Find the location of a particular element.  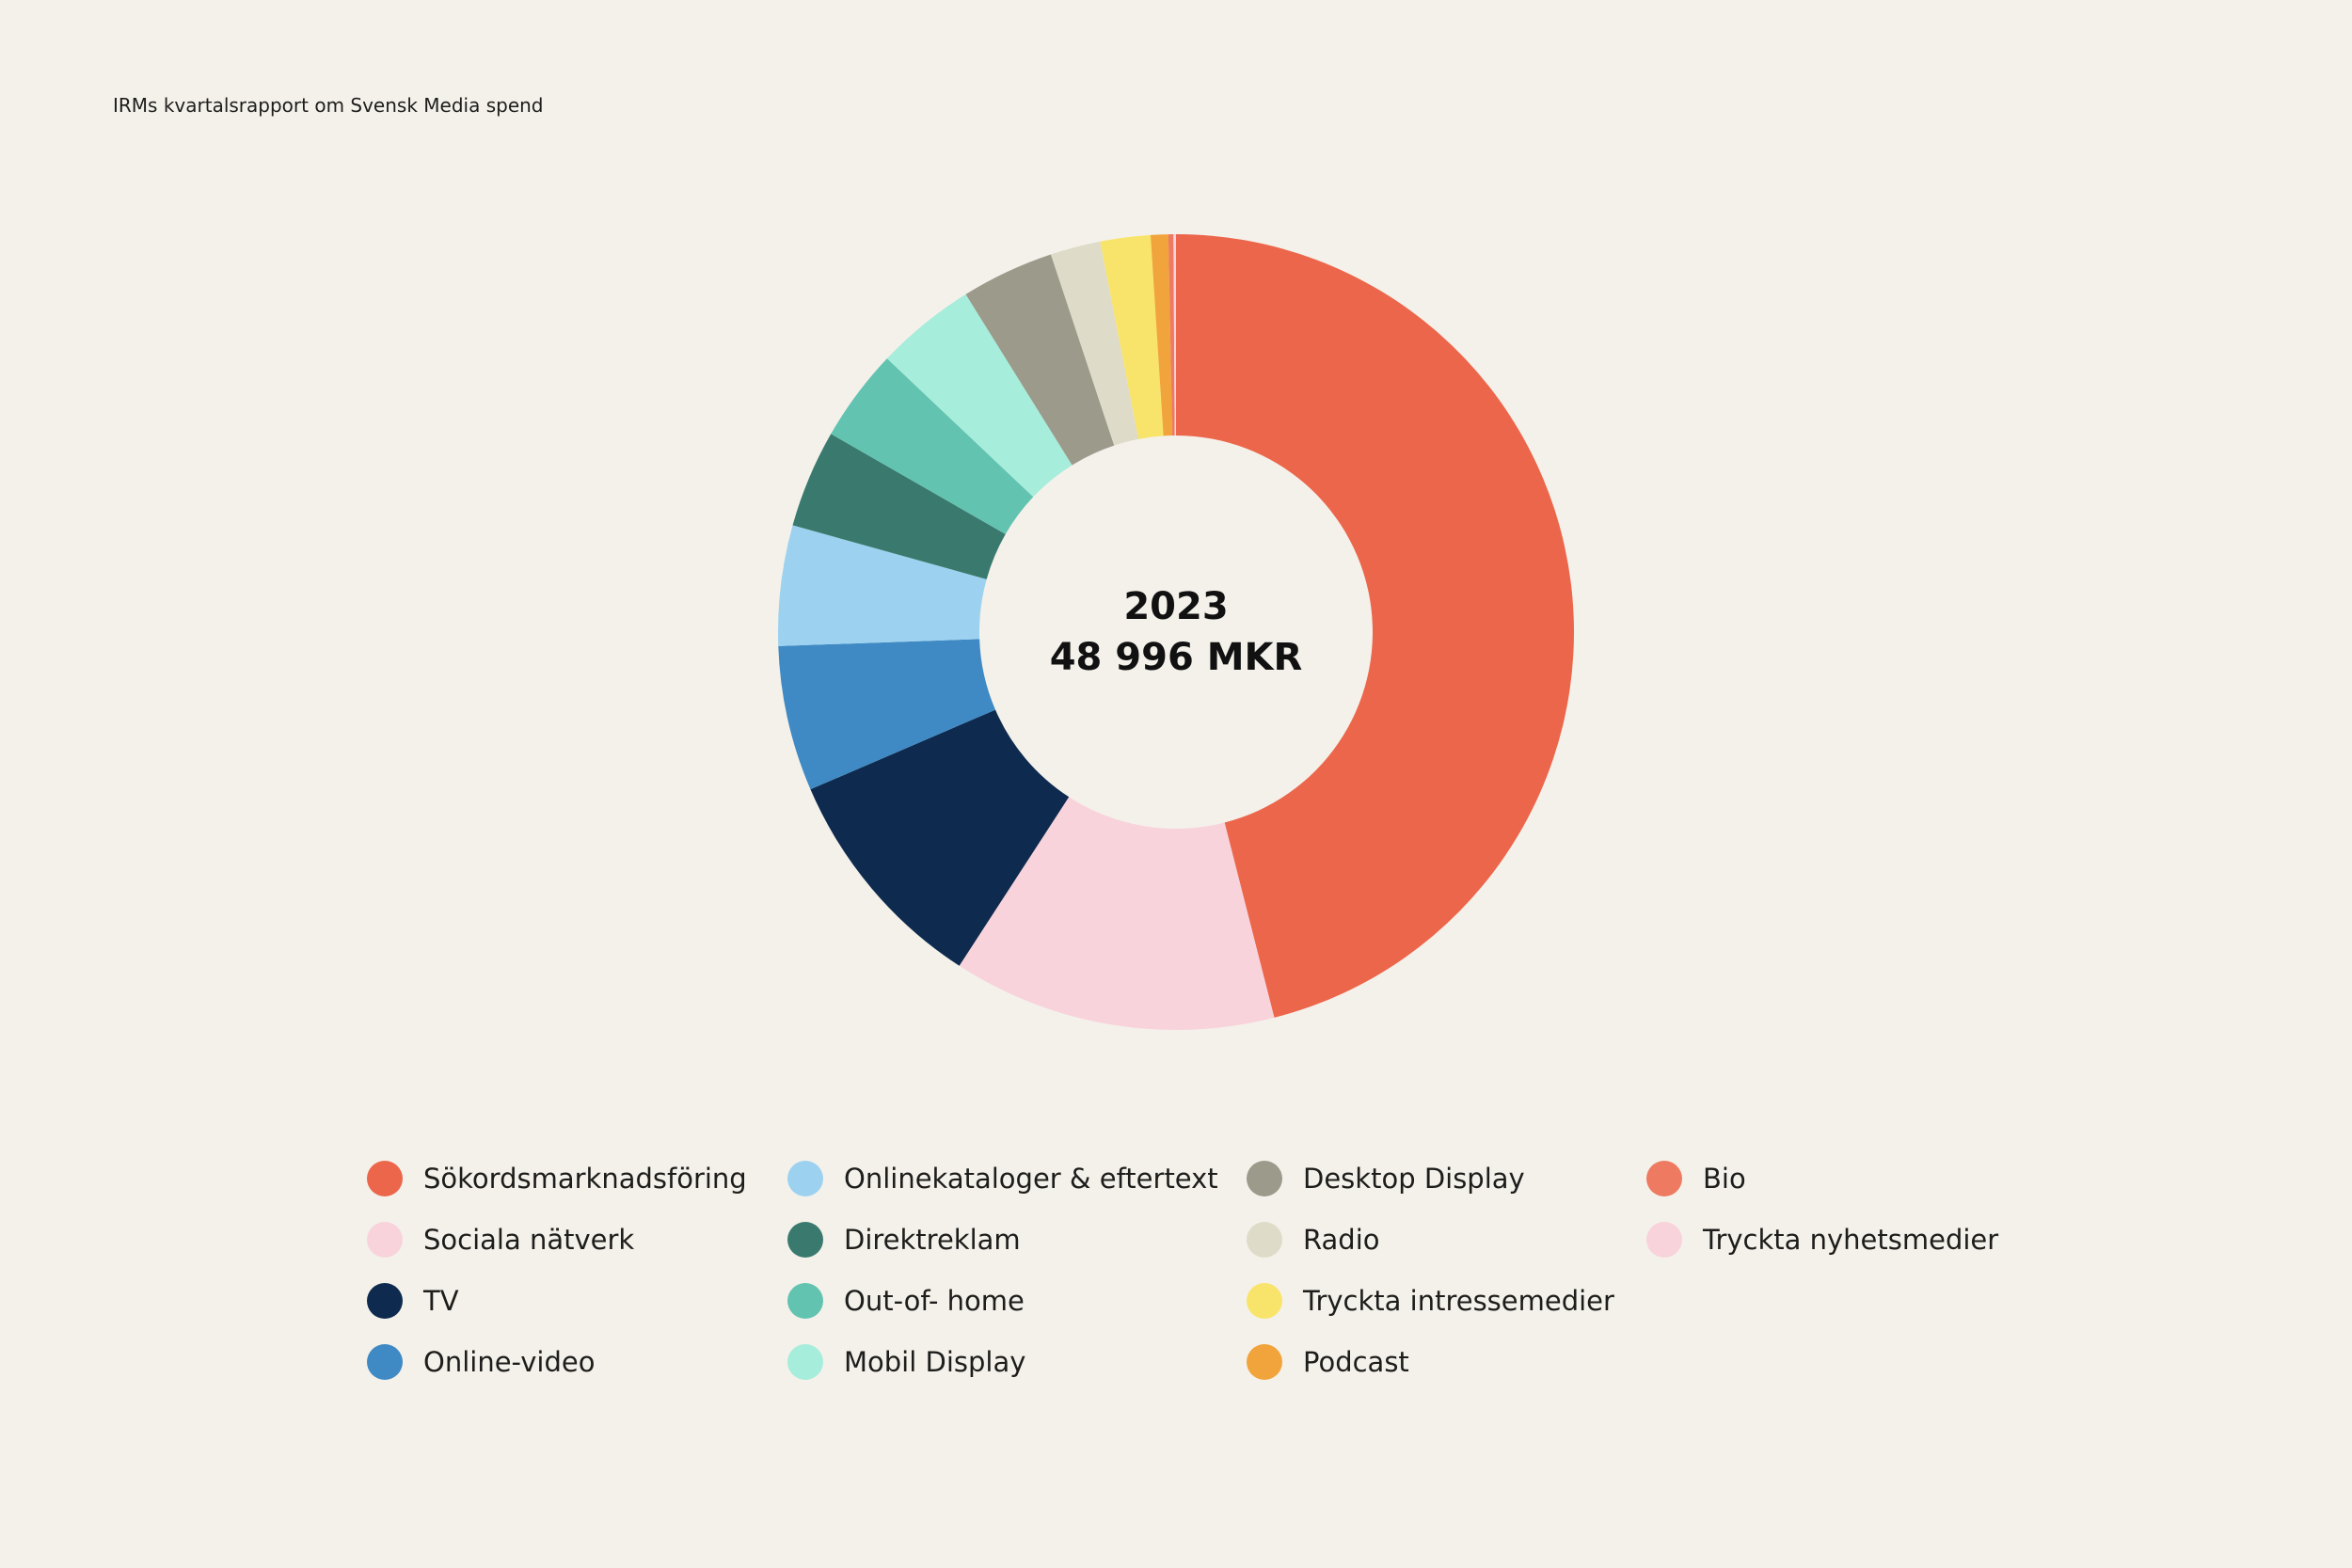

legend-label: Onlinekataloger & eftertext is located at coordinates (1031, 1179).